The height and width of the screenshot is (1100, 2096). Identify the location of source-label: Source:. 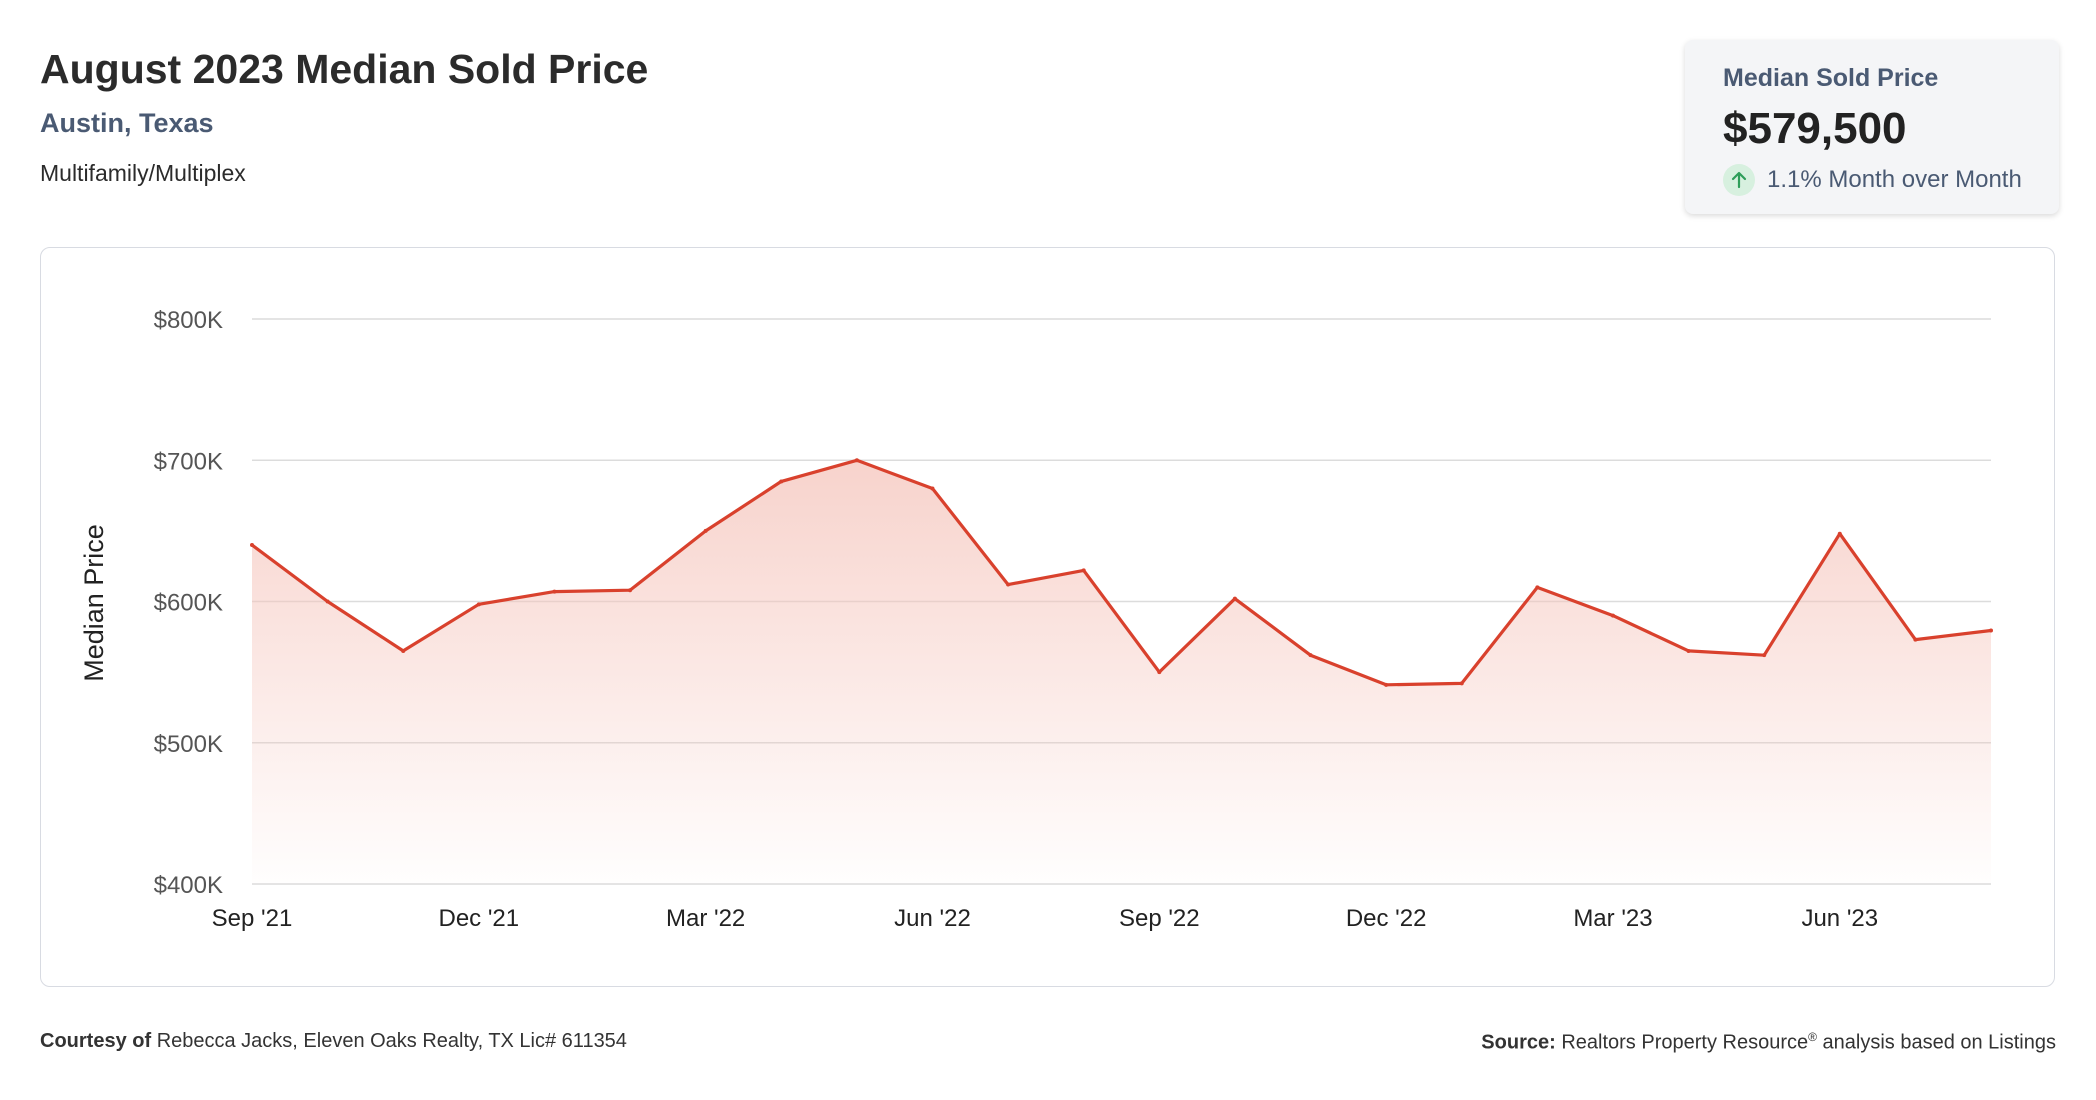
(1518, 1042).